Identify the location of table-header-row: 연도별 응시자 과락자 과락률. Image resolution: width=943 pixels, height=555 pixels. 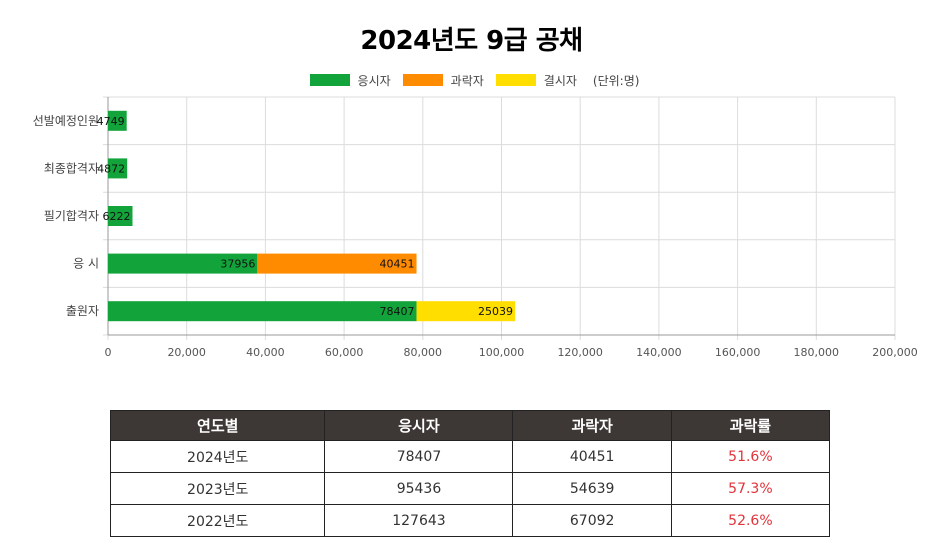
(470, 425).